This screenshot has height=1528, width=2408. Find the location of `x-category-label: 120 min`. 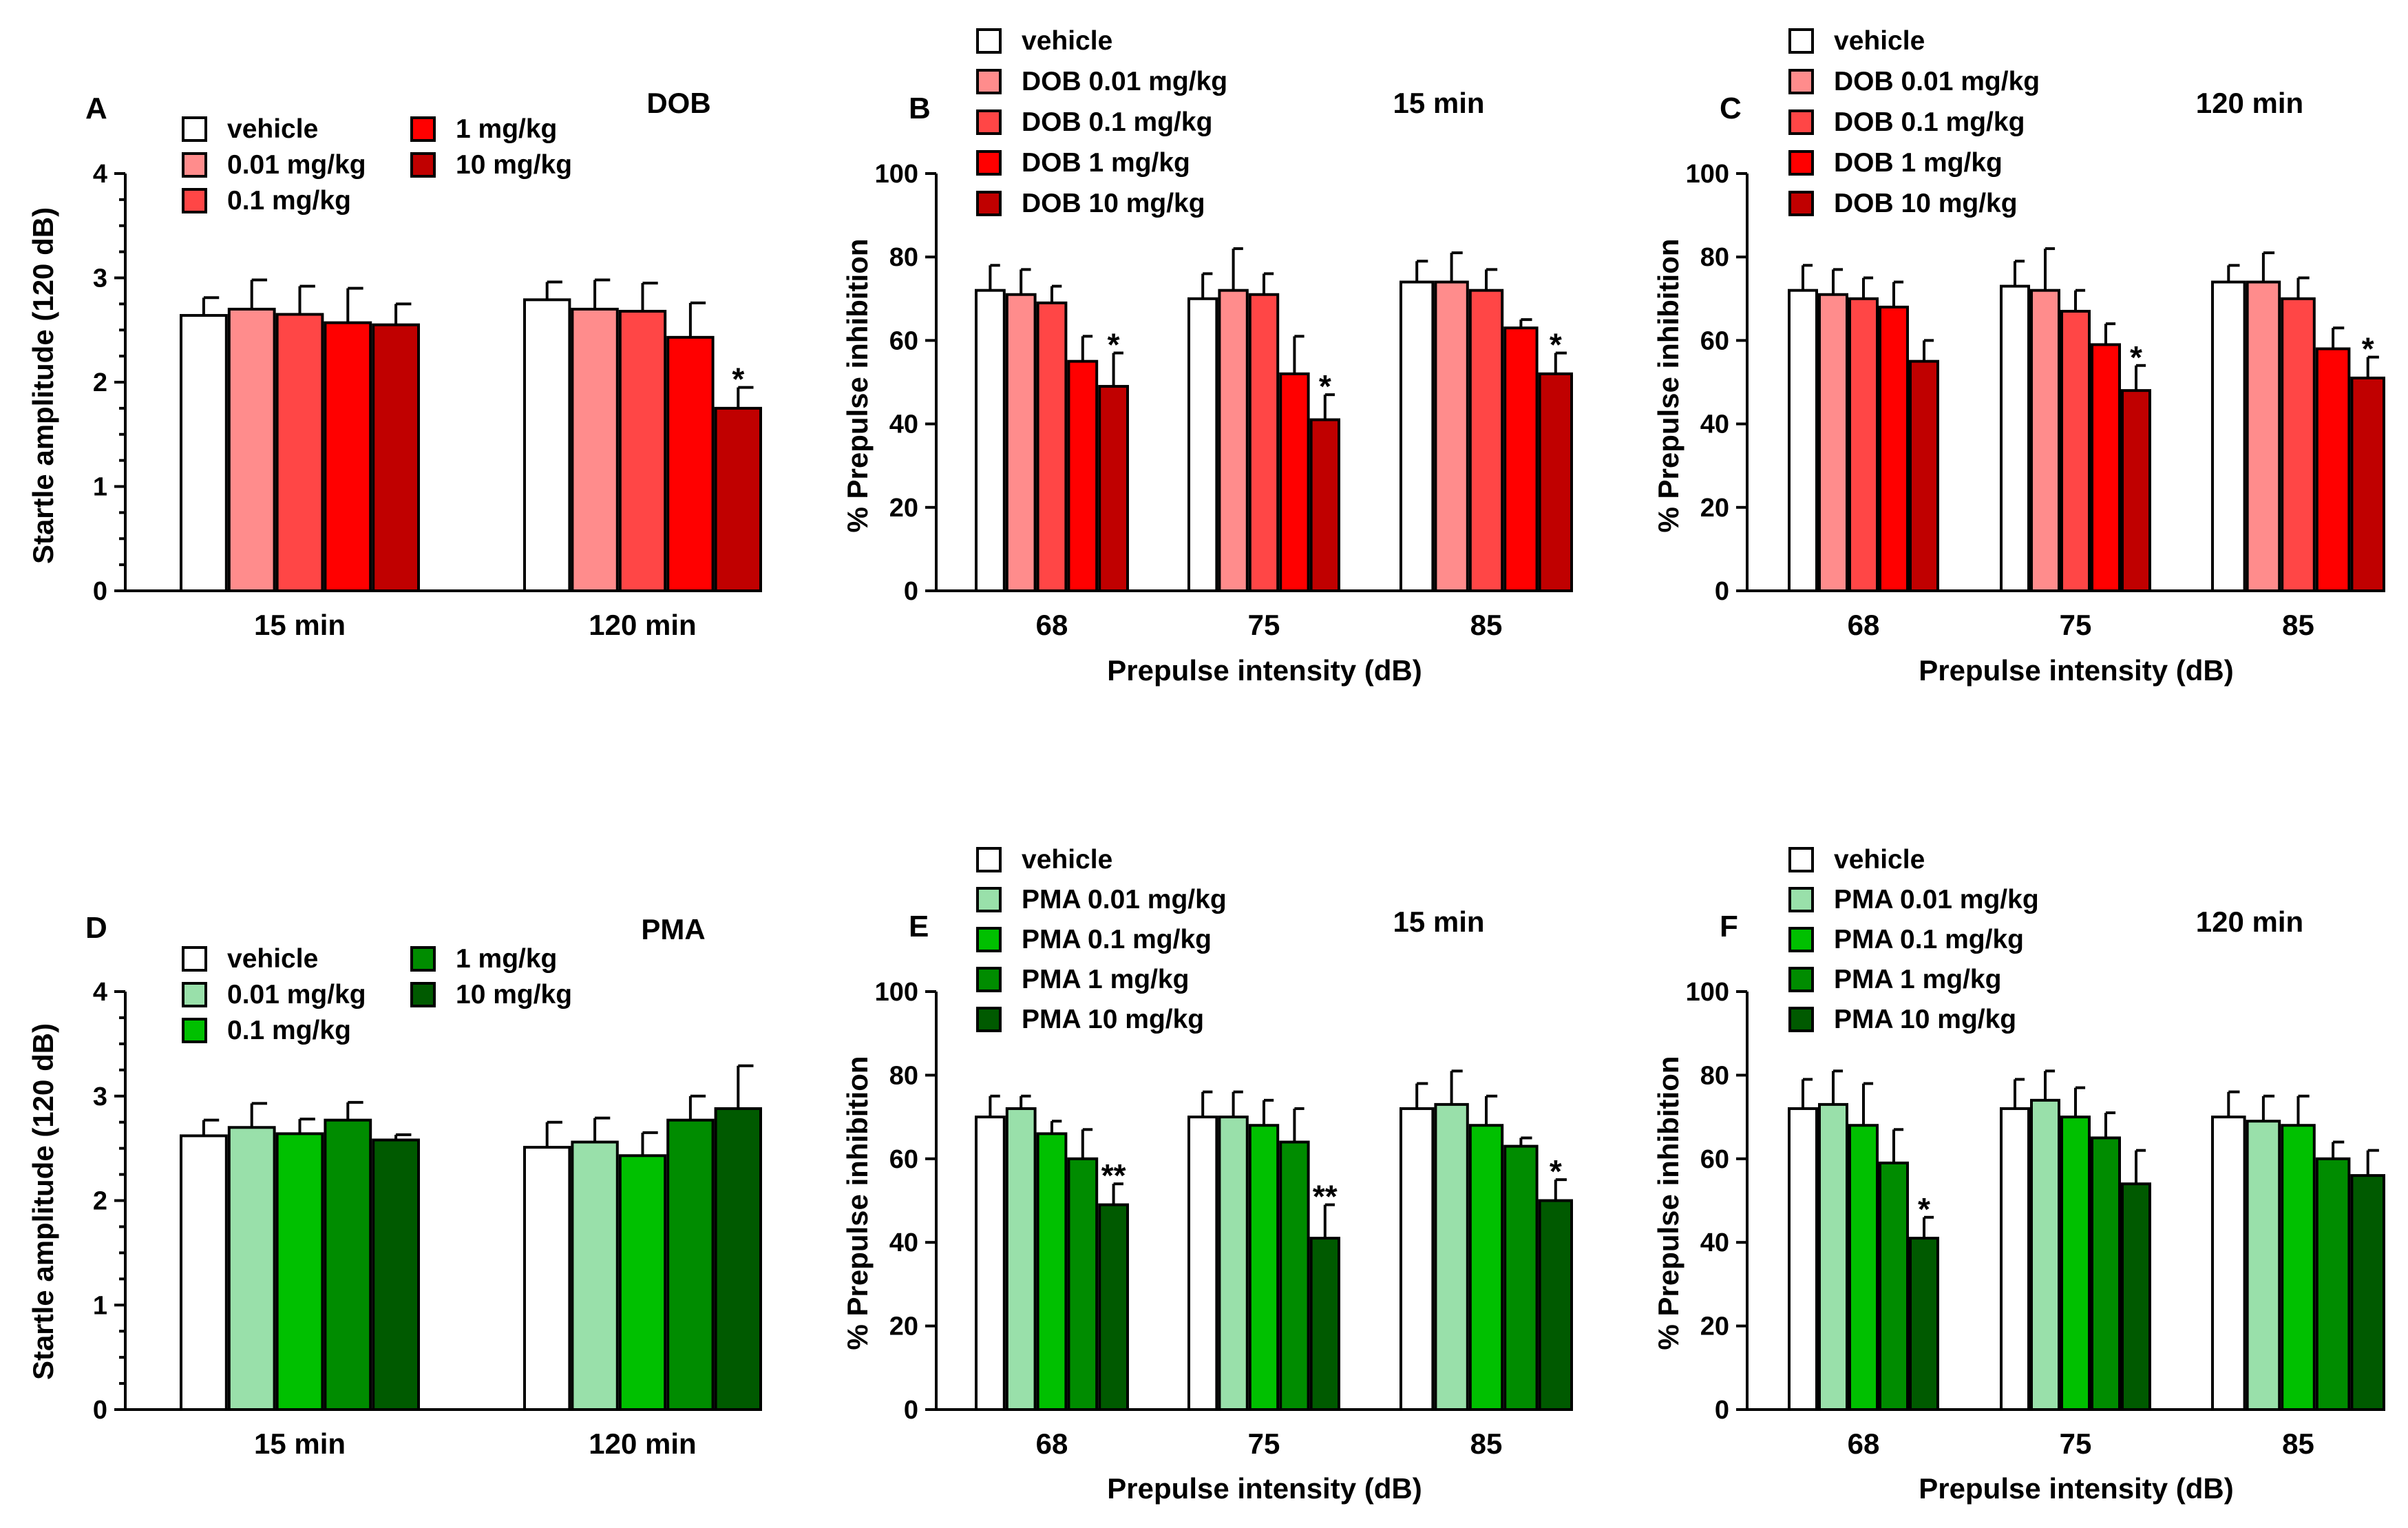

x-category-label: 120 min is located at coordinates (642, 1443).